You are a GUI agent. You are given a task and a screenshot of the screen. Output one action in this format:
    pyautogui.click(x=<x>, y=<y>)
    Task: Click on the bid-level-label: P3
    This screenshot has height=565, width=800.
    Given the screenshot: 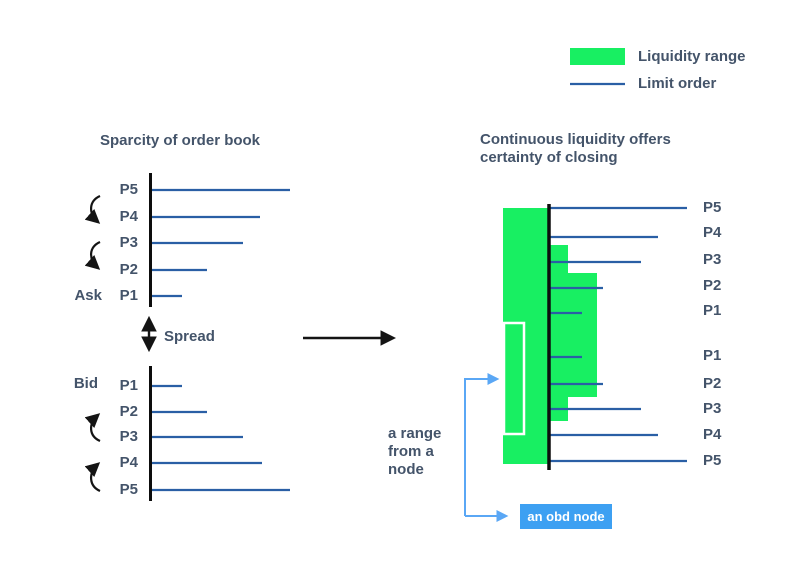 What is the action you would take?
    pyautogui.click(x=128, y=436)
    